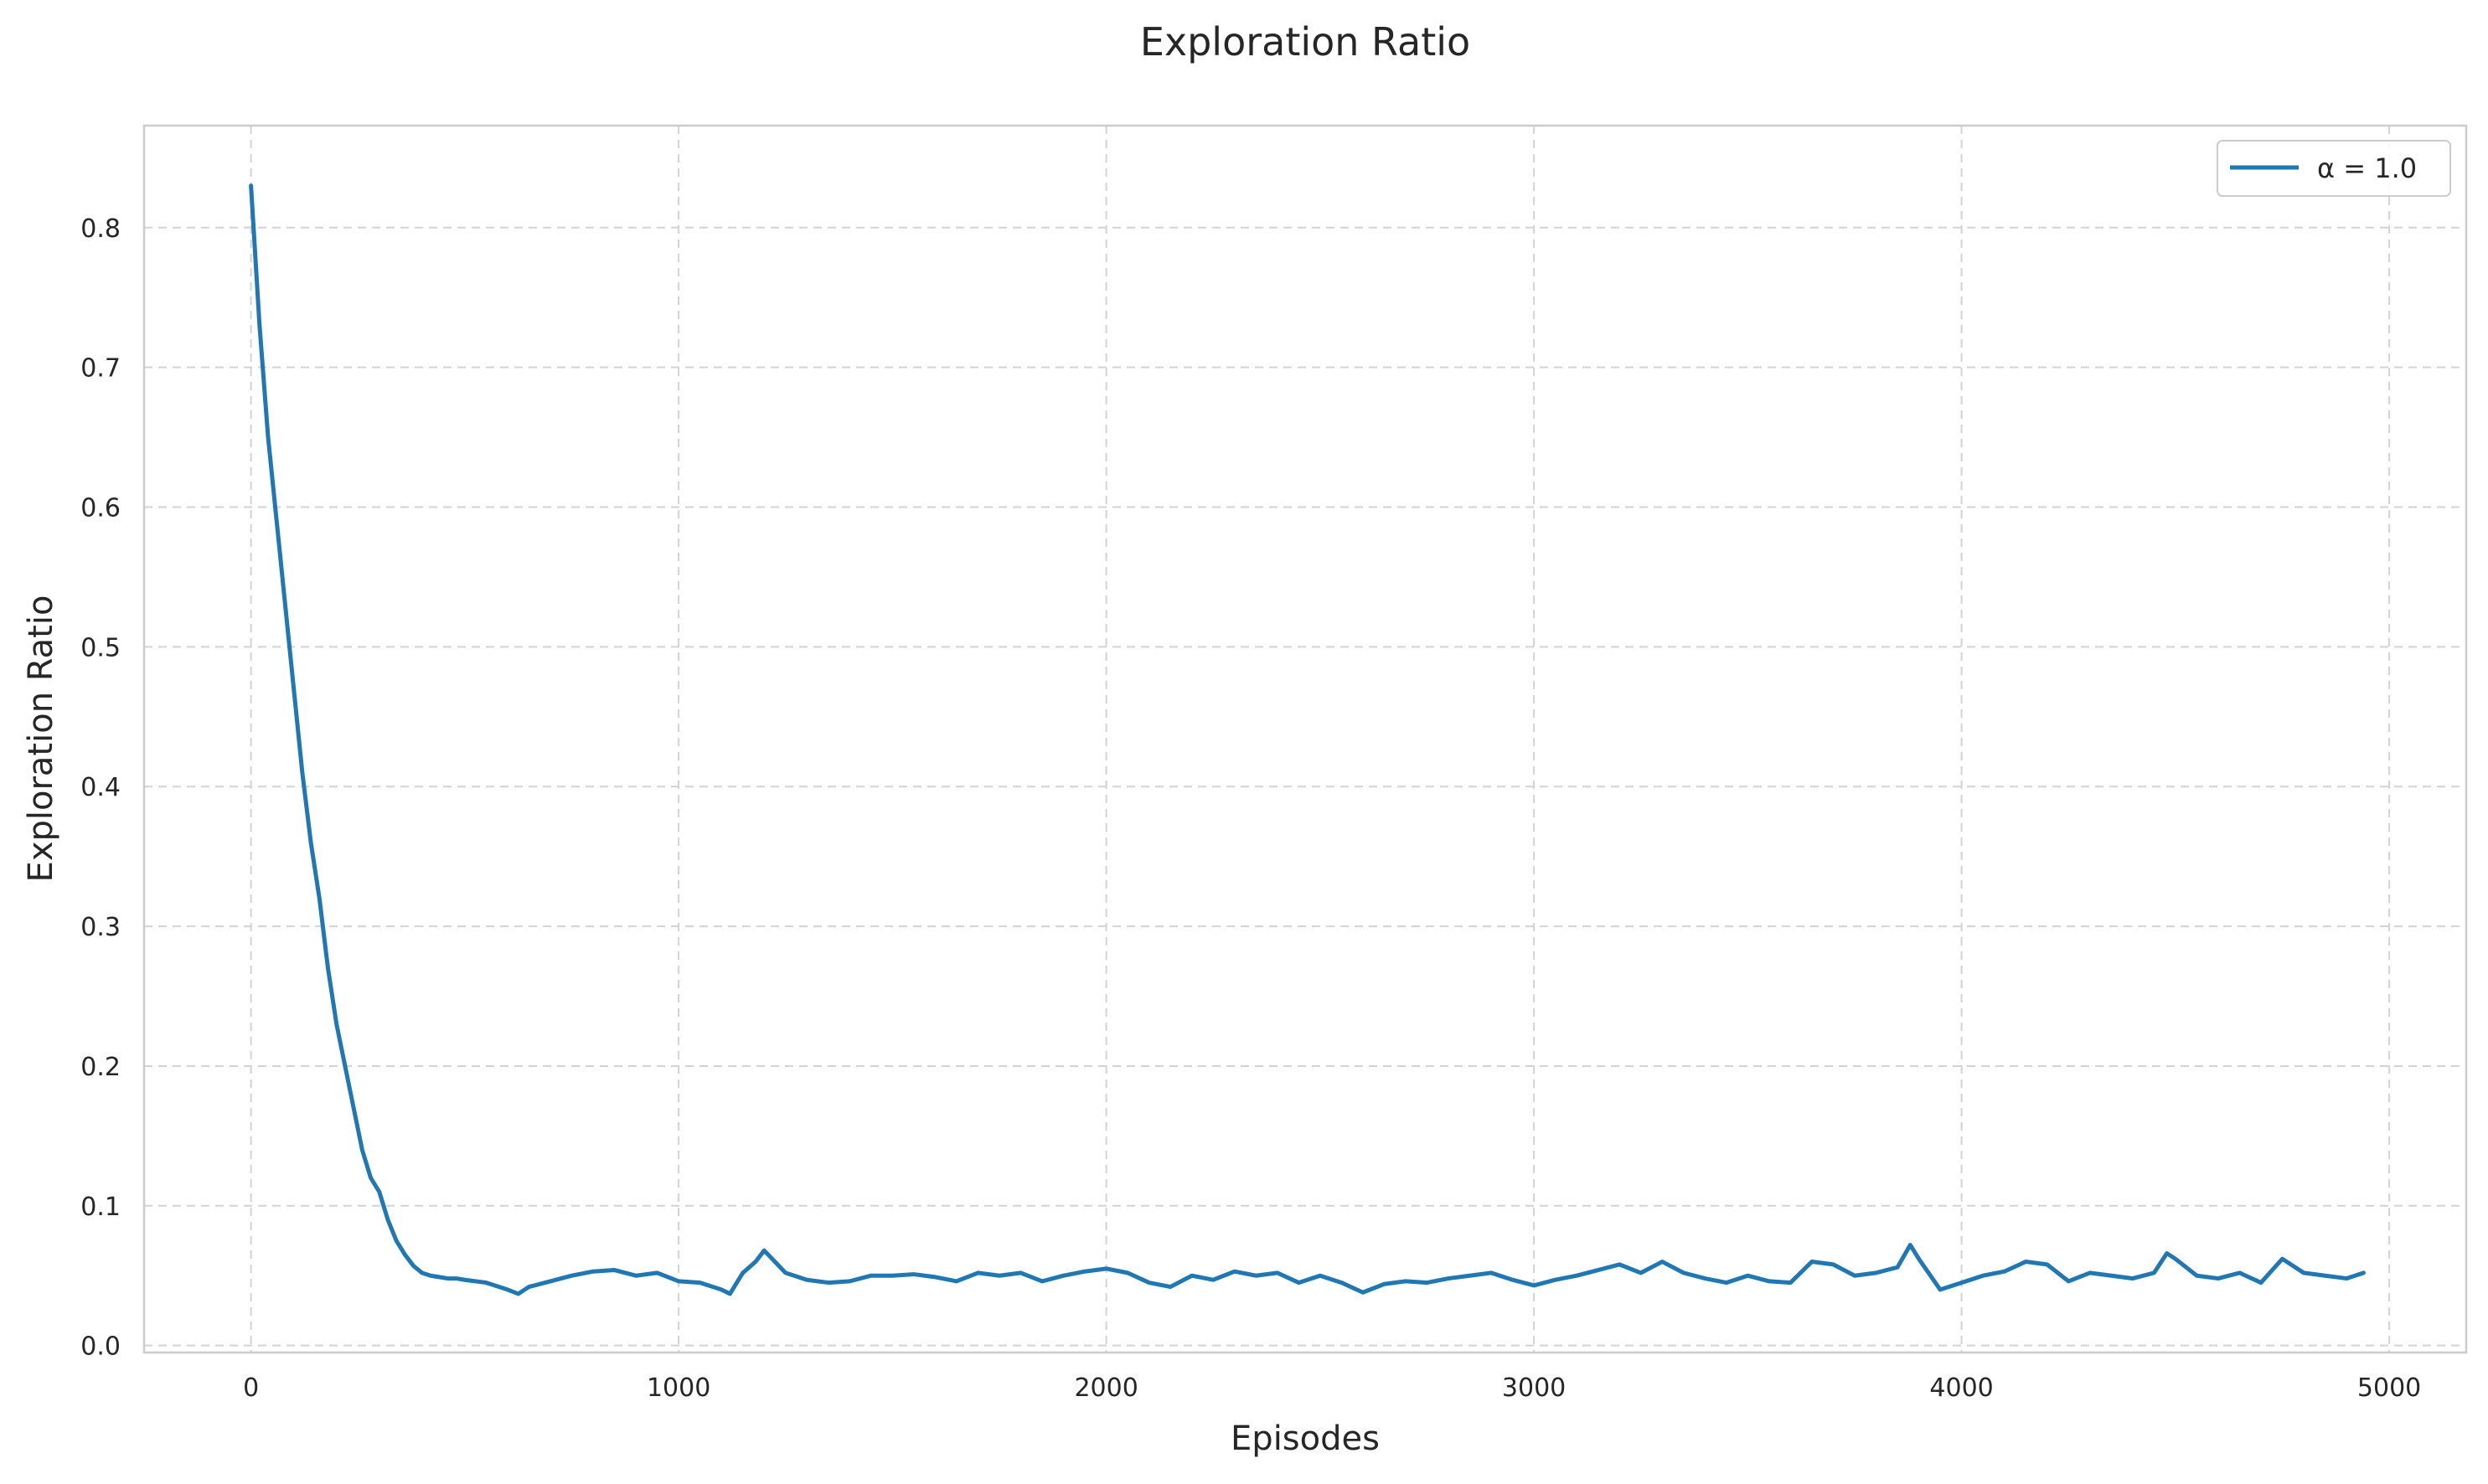 The width and height of the screenshot is (2488, 1484). What do you see at coordinates (41, 739) in the screenshot?
I see `y-axis-label: Exploration Ratio` at bounding box center [41, 739].